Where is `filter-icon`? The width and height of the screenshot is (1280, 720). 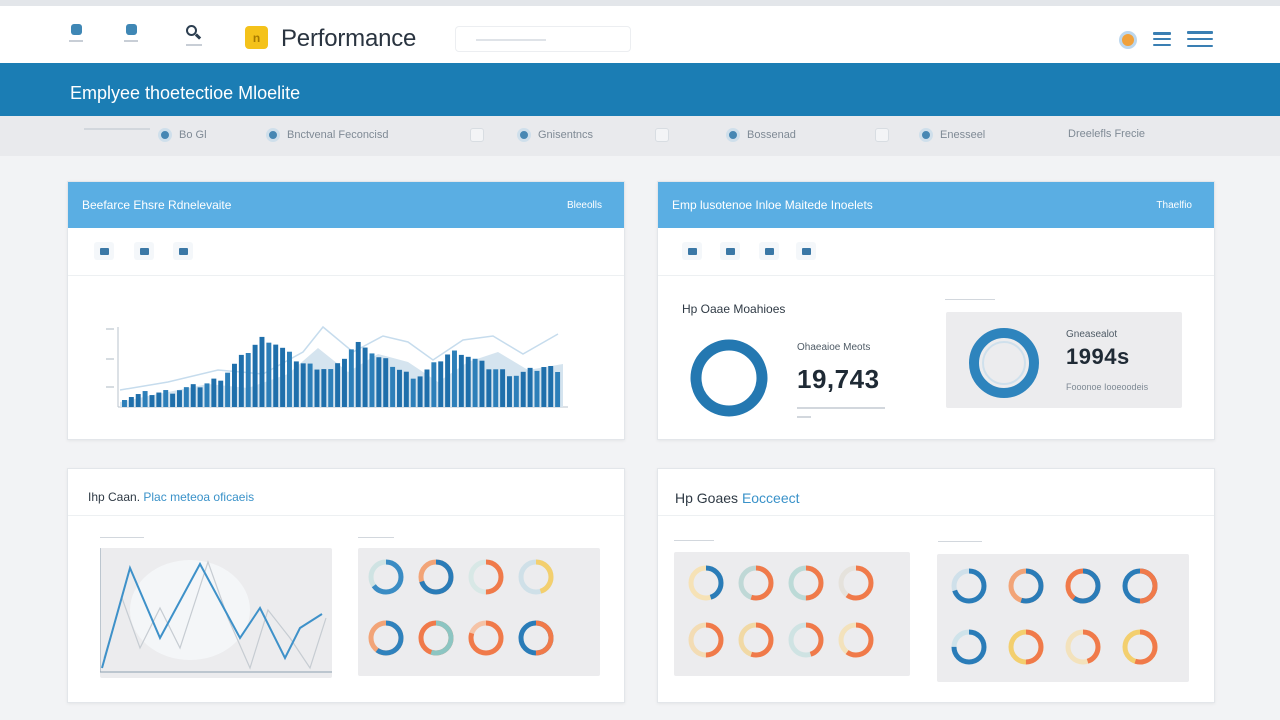
filter-icon is located at coordinates (183, 251).